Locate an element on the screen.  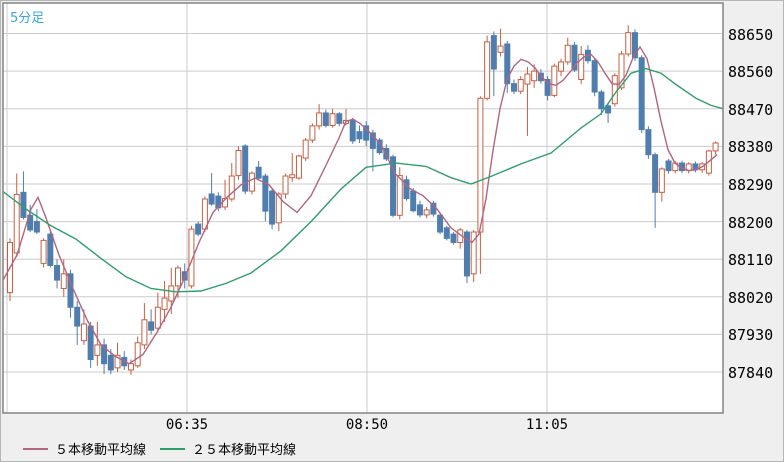
y-axis-tick-label: 88200 is located at coordinates (751, 222).